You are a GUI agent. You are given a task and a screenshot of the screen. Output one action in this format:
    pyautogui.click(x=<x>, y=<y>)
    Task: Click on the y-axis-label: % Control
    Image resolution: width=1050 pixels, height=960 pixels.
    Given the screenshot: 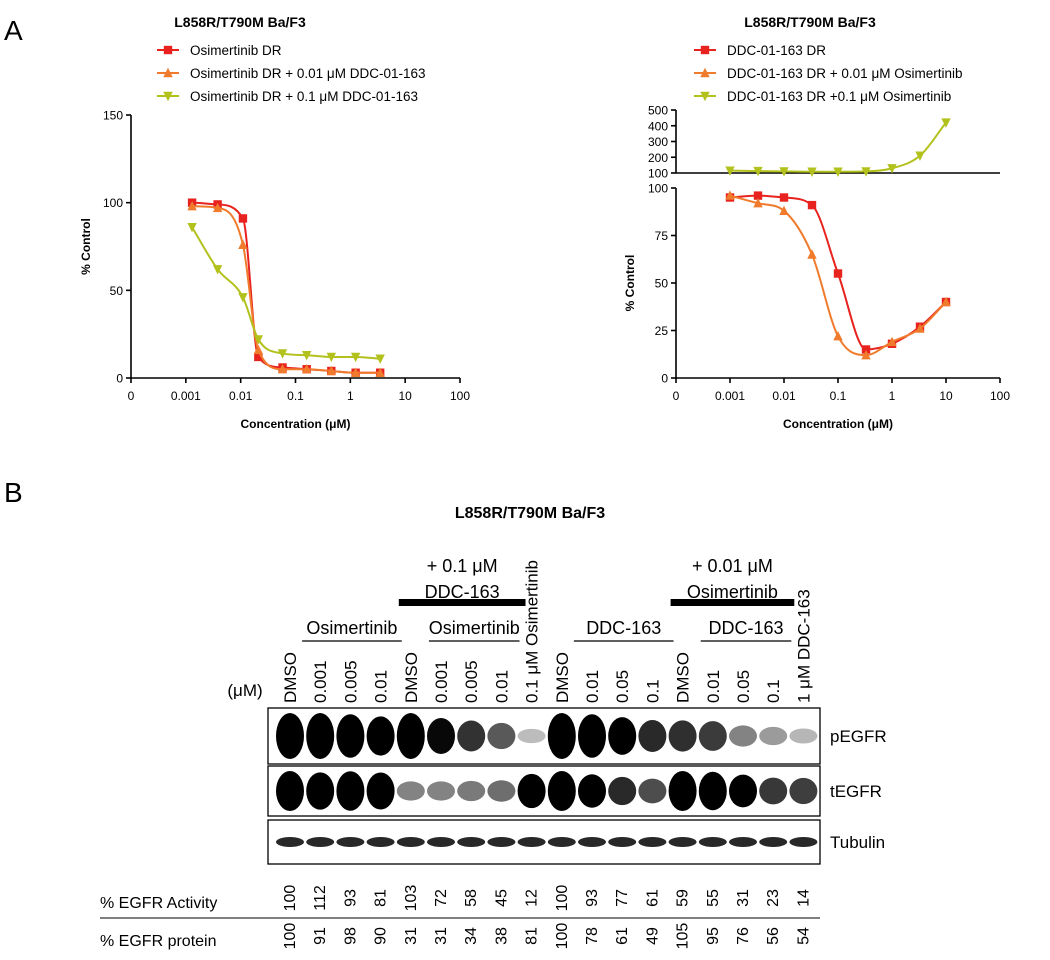 What is the action you would take?
    pyautogui.click(x=86, y=246)
    